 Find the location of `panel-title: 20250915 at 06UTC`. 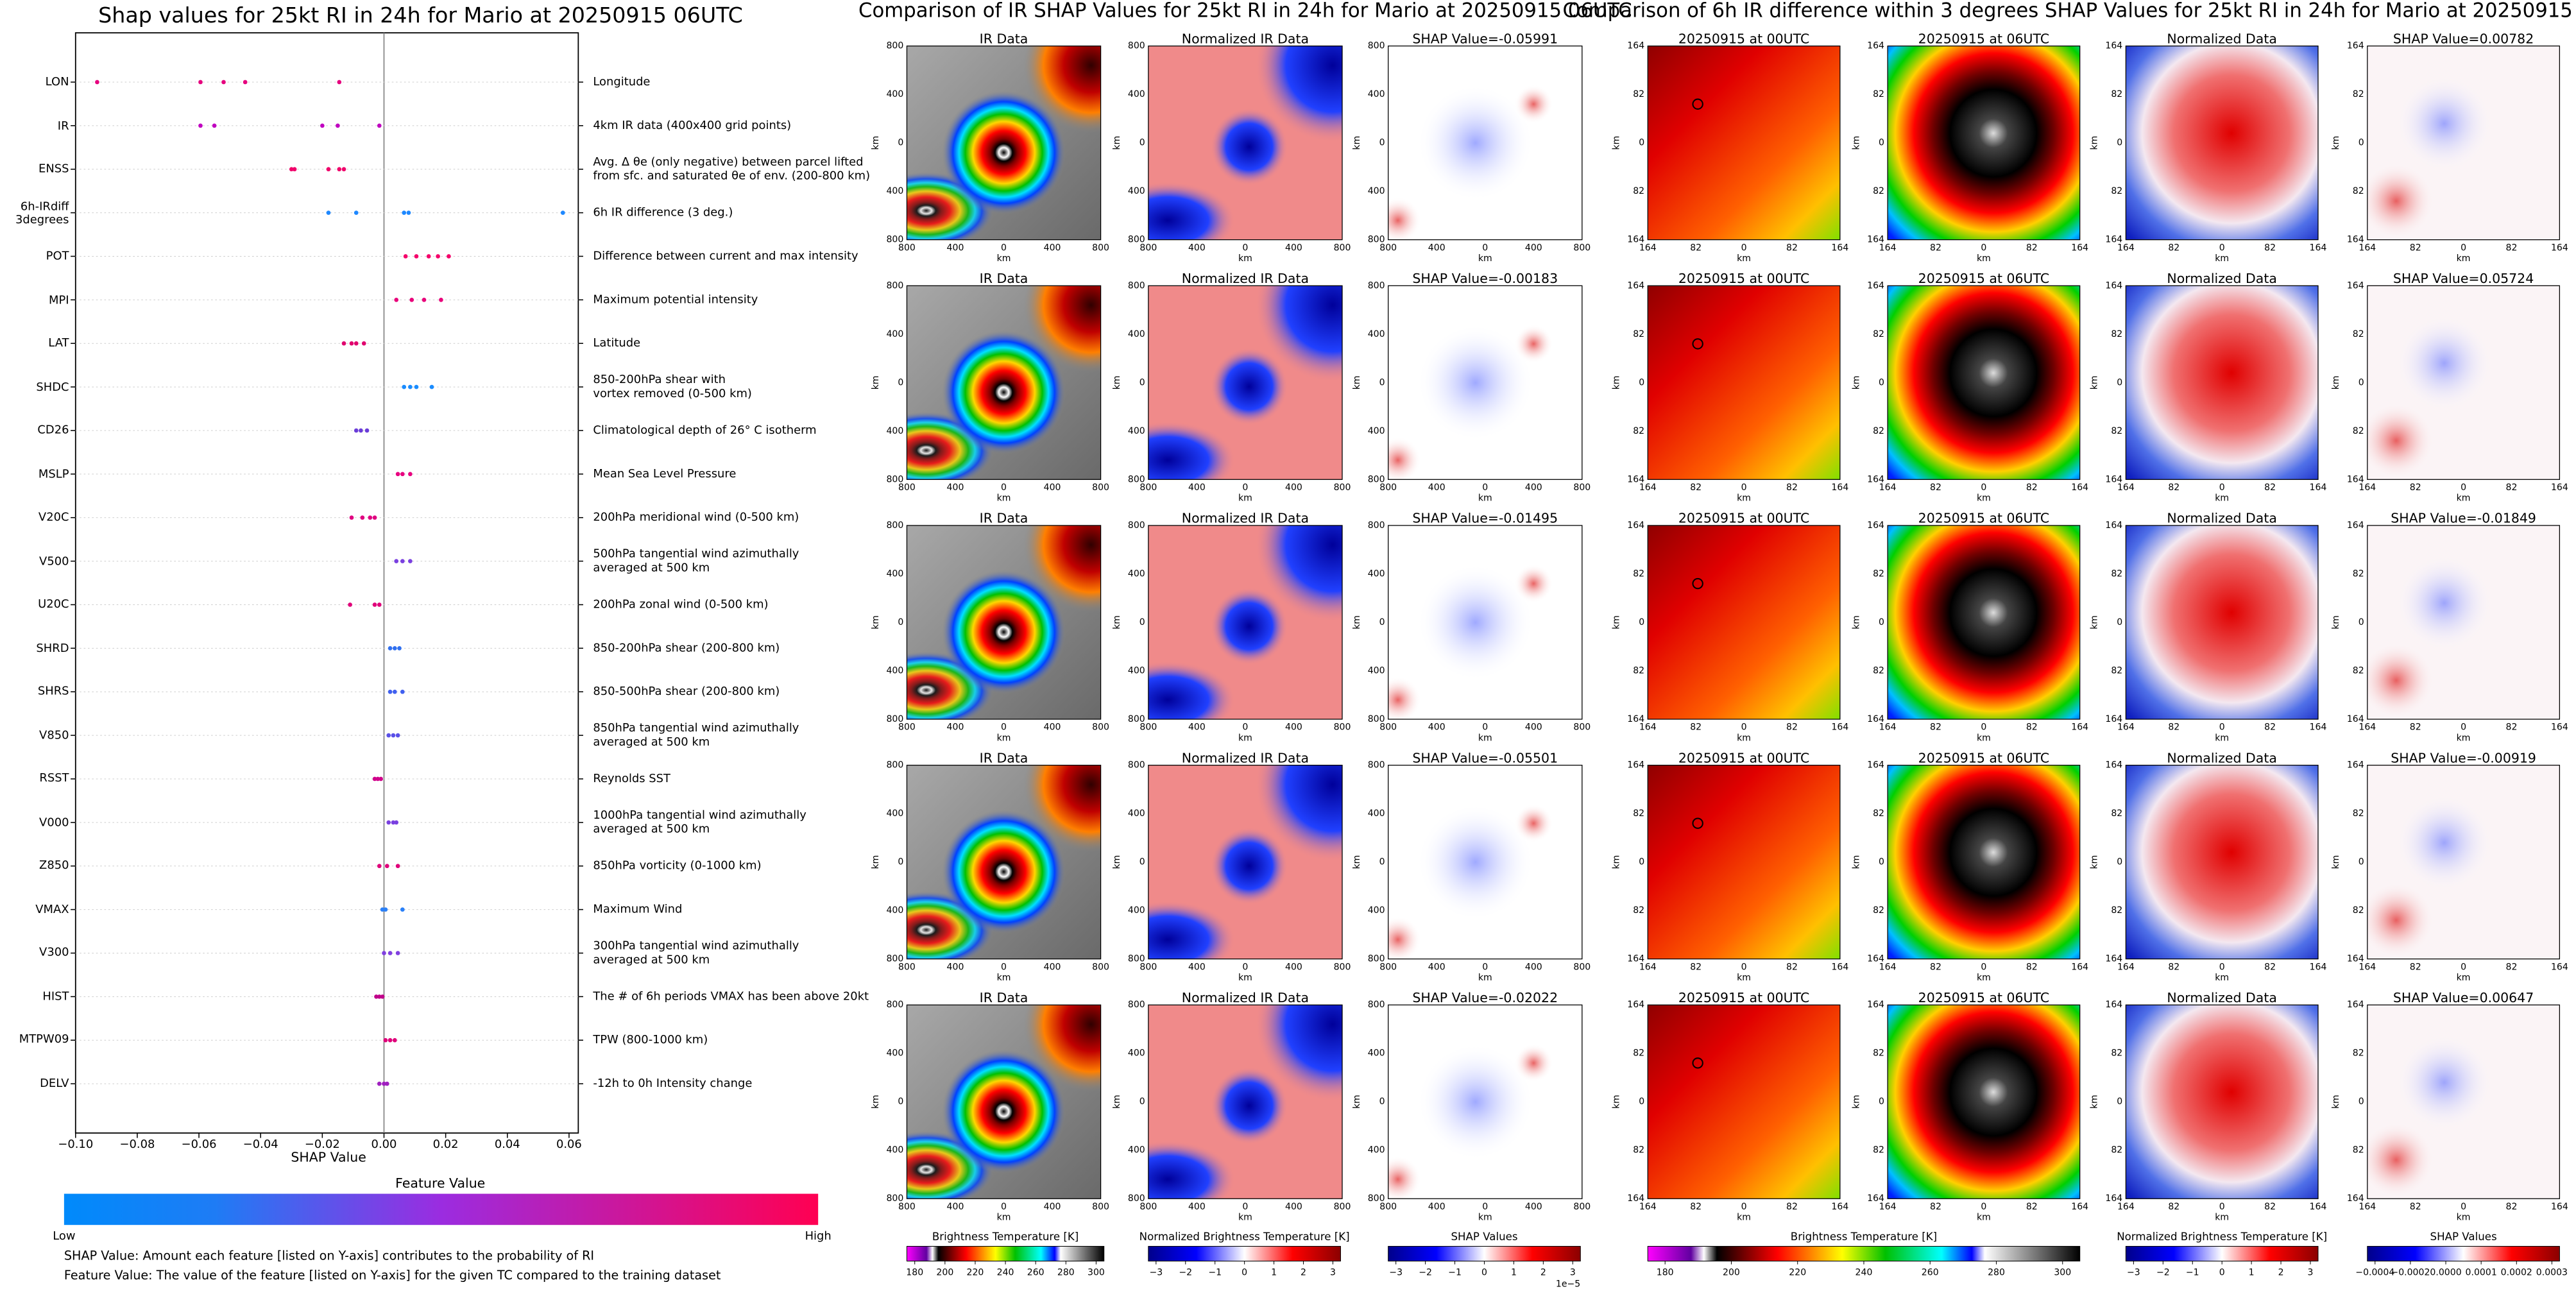

panel-title: 20250915 at 06UTC is located at coordinates (1983, 998).